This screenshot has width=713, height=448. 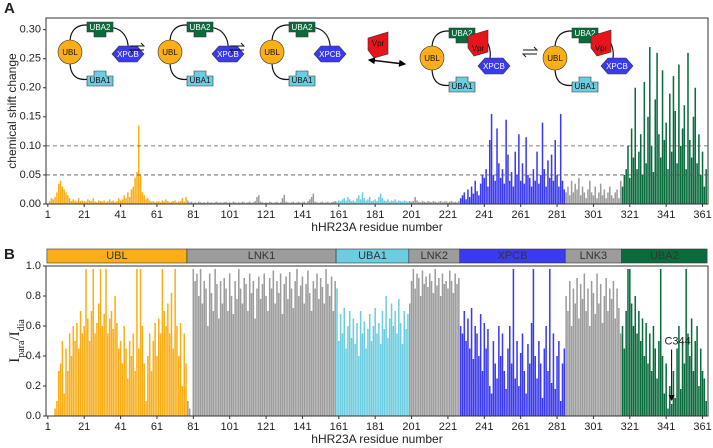 I want to click on x-tick-label: 121, so click(x=266, y=215).